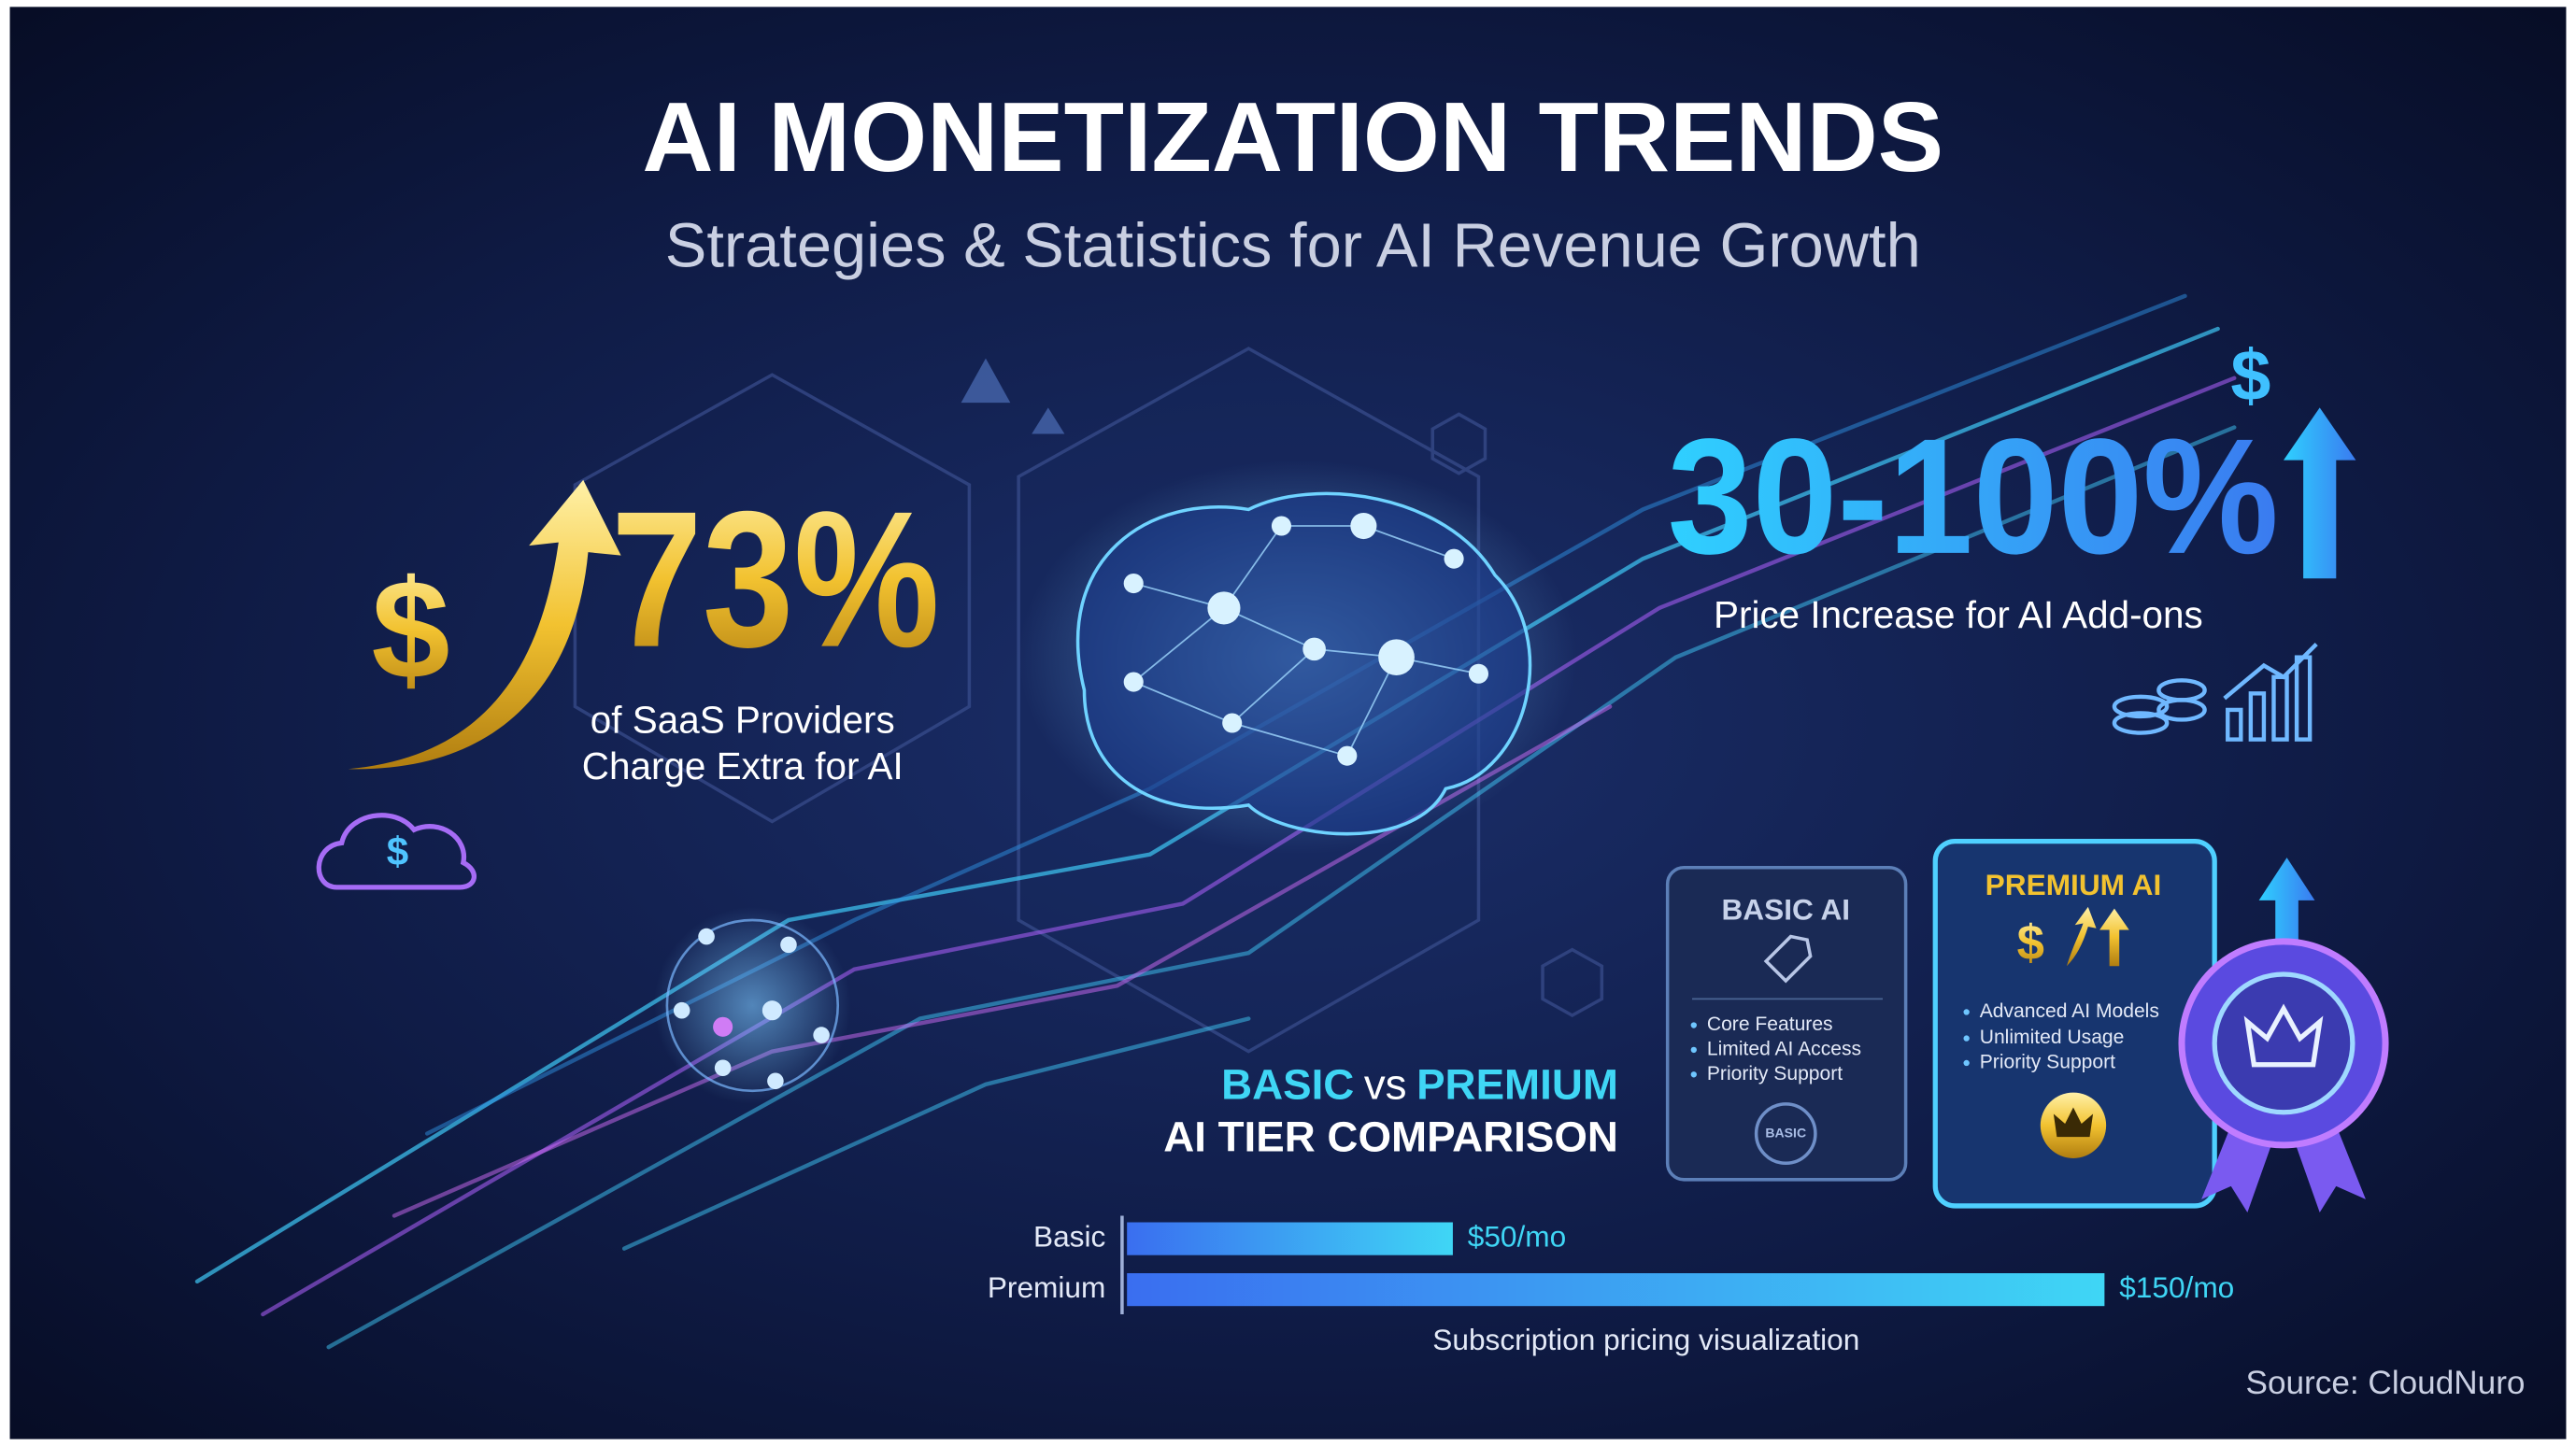 This screenshot has height=1446, width=2576. What do you see at coordinates (1611, 1263) in the screenshot?
I see `pricing-chart: Basic $50/mo Premium $150/mo` at bounding box center [1611, 1263].